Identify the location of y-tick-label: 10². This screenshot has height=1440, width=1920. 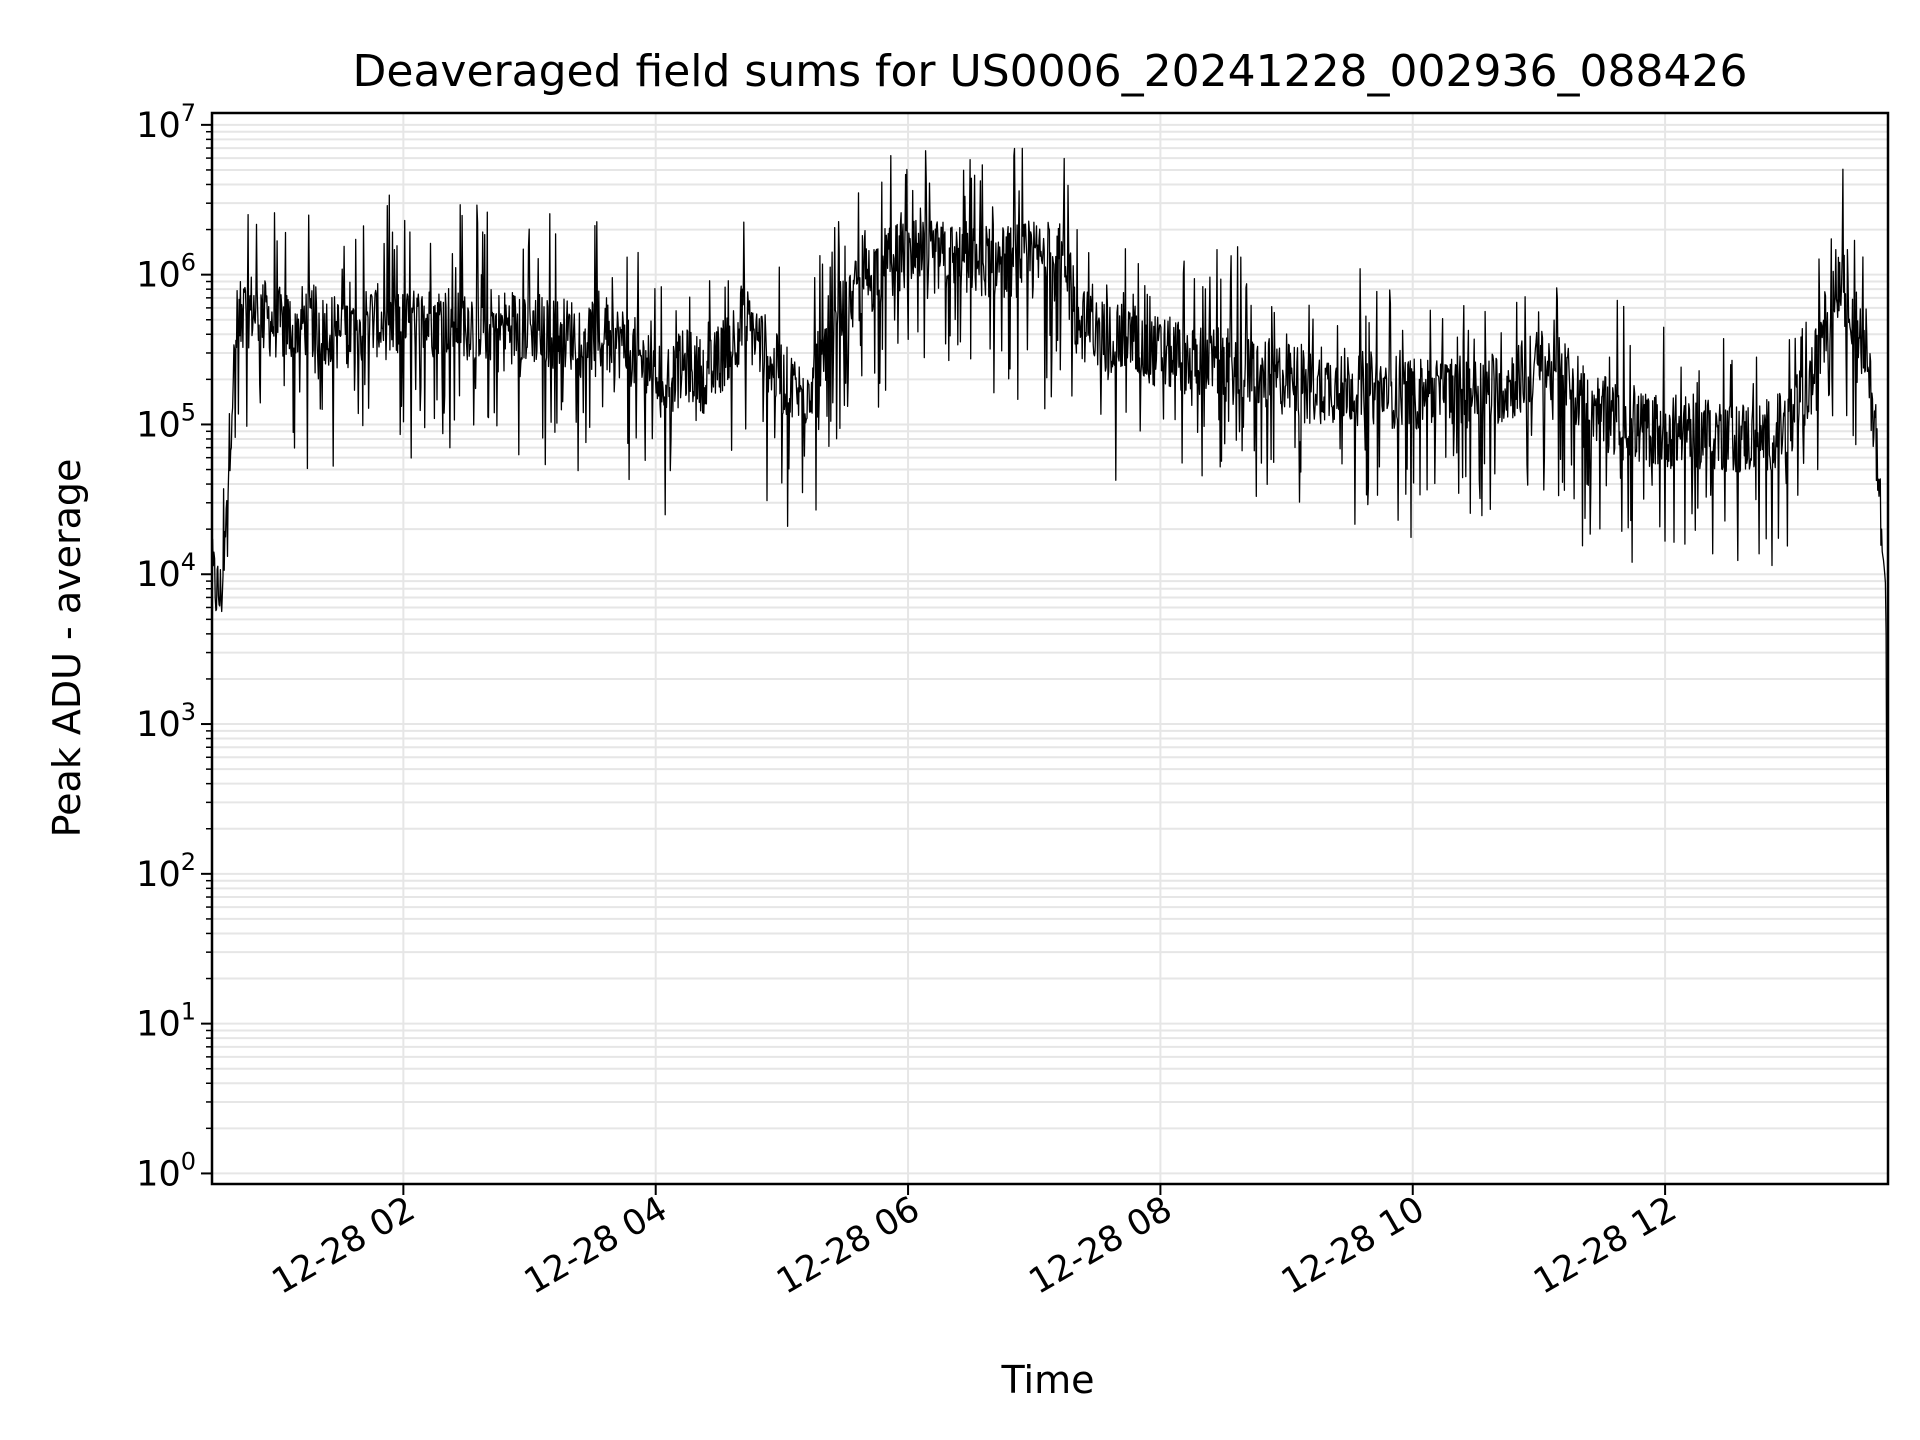
(166, 871).